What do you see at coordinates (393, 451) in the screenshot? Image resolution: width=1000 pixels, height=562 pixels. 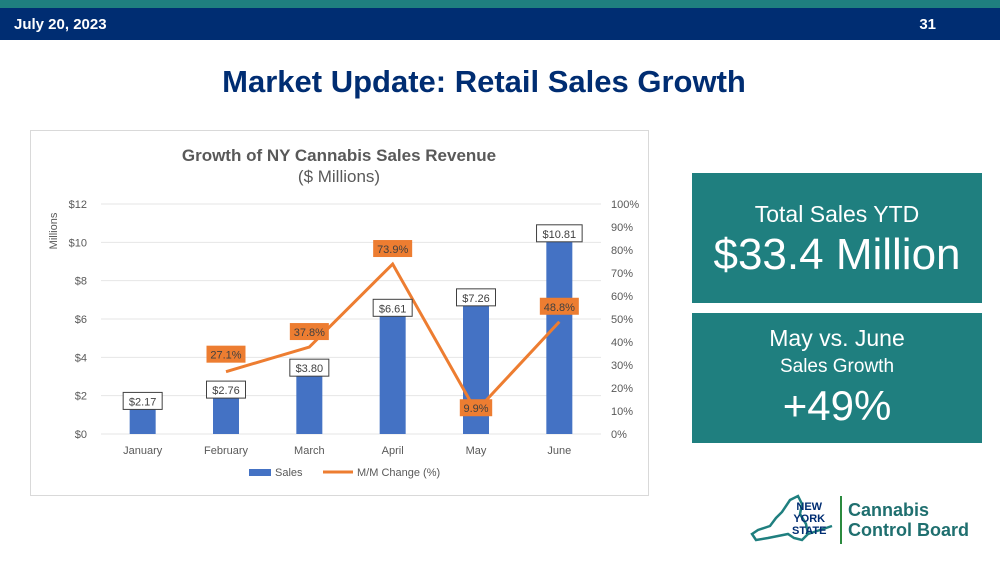 I see `x-tick-label: April` at bounding box center [393, 451].